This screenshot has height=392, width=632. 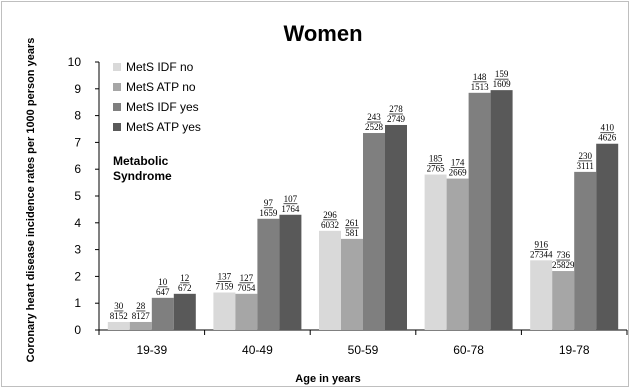 What do you see at coordinates (162, 107) in the screenshot?
I see `legend-label: MetS IDF yes` at bounding box center [162, 107].